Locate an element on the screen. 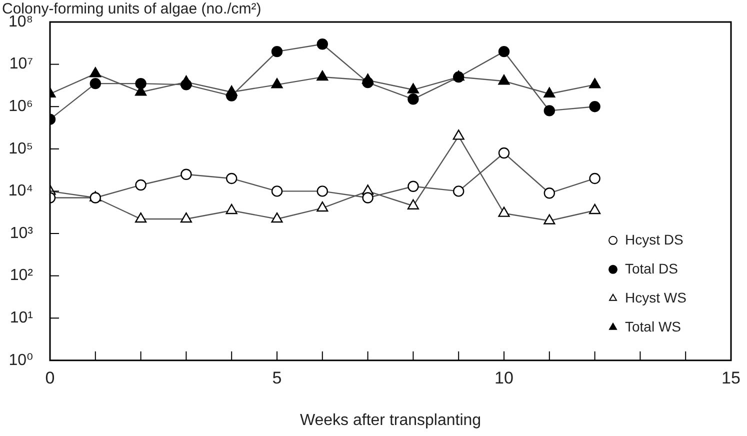 The height and width of the screenshot is (436, 747). legend-label: Hcyst DS is located at coordinates (654, 239).